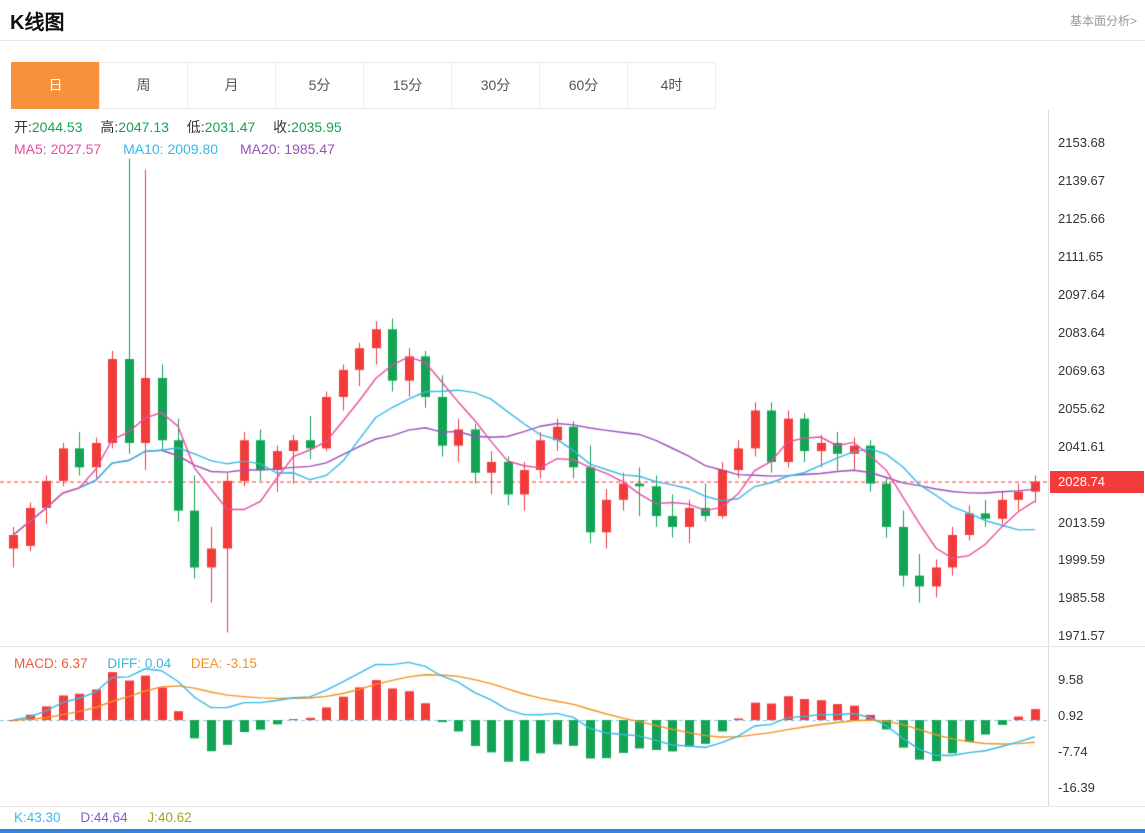 The height and width of the screenshot is (833, 1145). I want to click on ma20-readout: MA20: 1985.47, so click(287, 149).